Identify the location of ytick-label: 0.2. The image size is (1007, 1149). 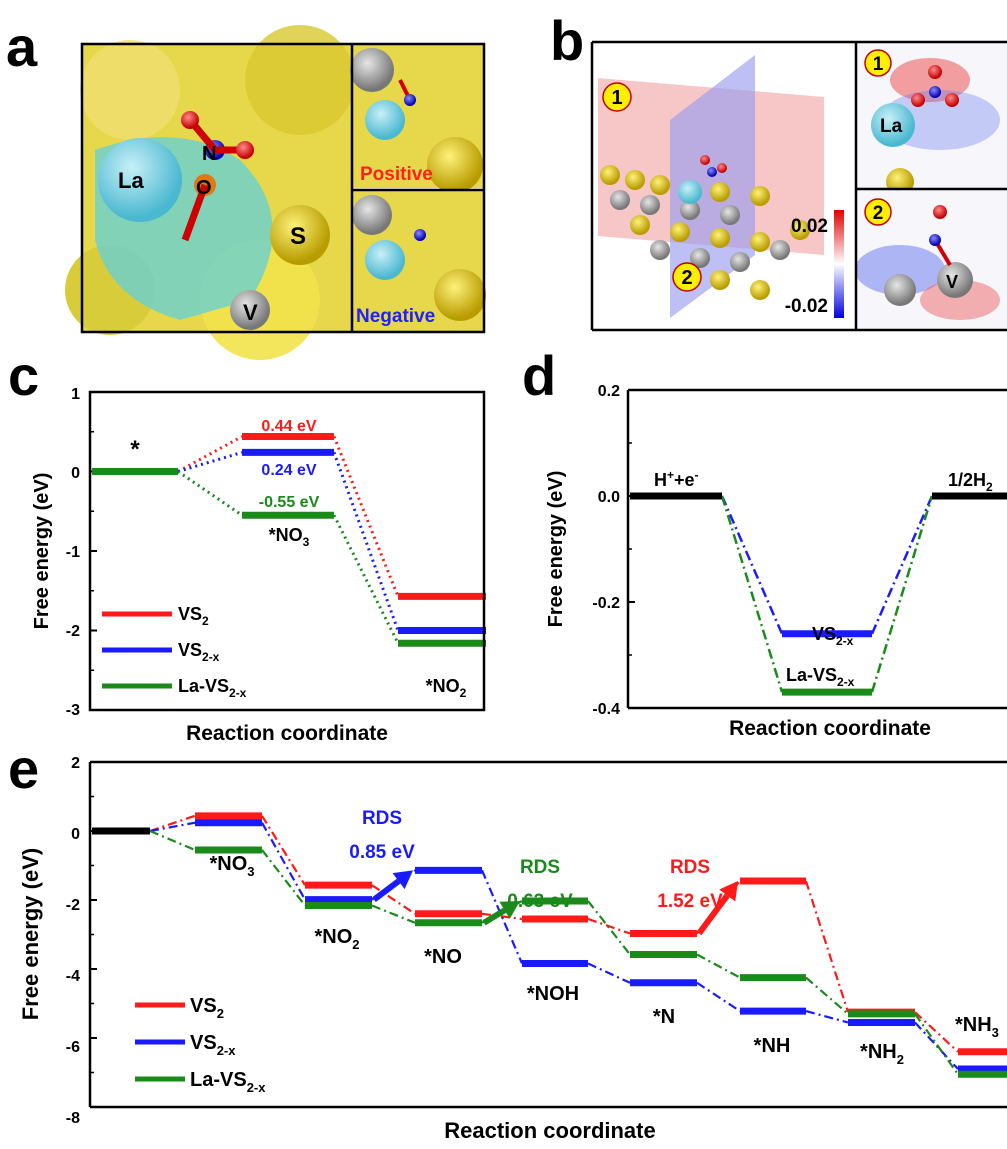
(609, 391).